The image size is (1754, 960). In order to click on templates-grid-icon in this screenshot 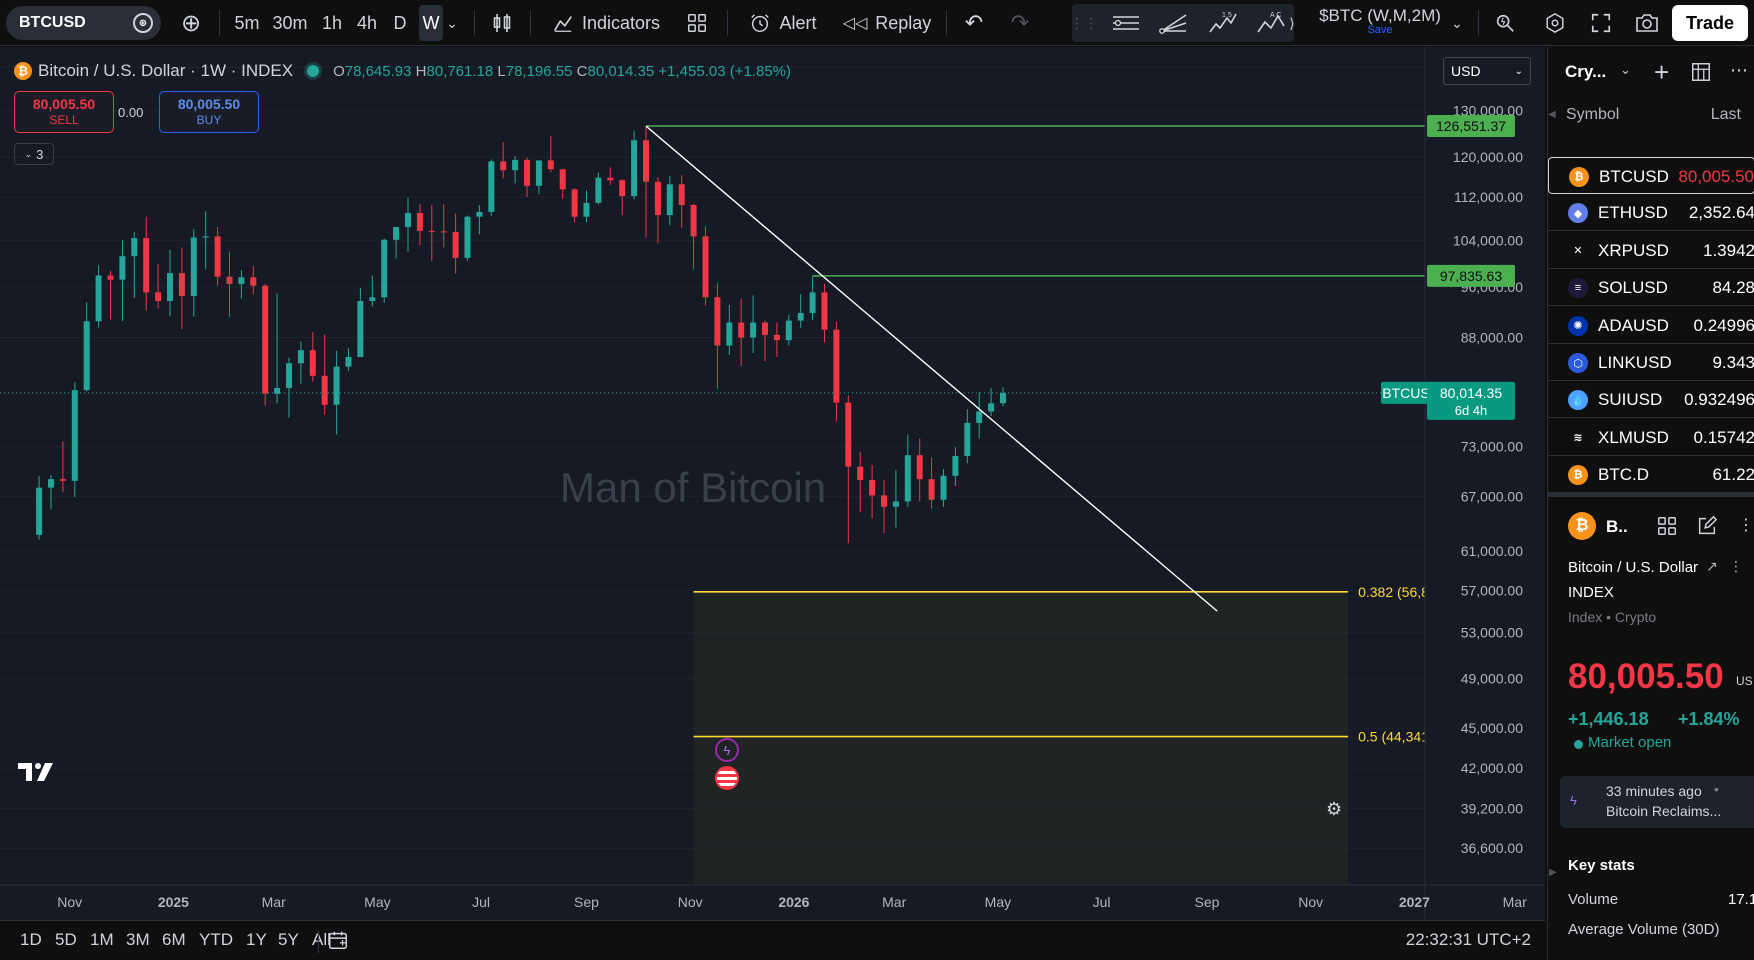, I will do `click(697, 23)`.